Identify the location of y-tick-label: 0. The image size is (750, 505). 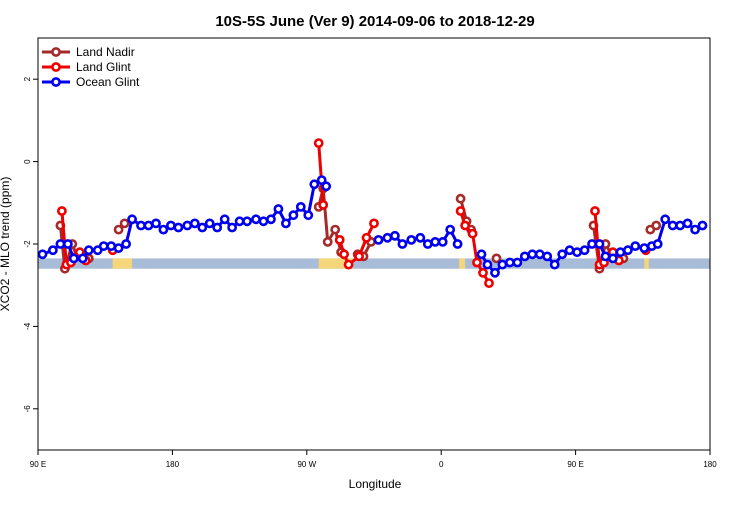
(27, 161).